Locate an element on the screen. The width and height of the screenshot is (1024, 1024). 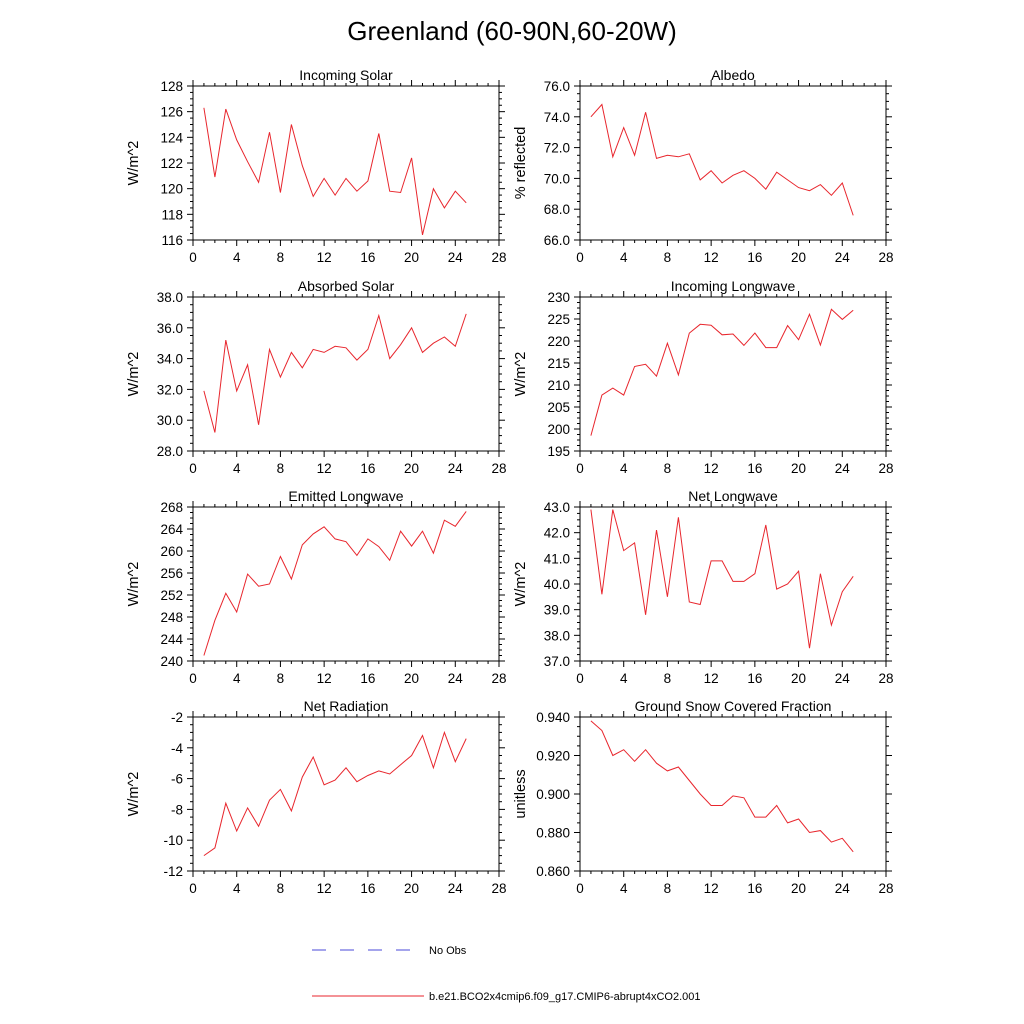
y-tick-label: 268 is located at coordinates (171, 507).